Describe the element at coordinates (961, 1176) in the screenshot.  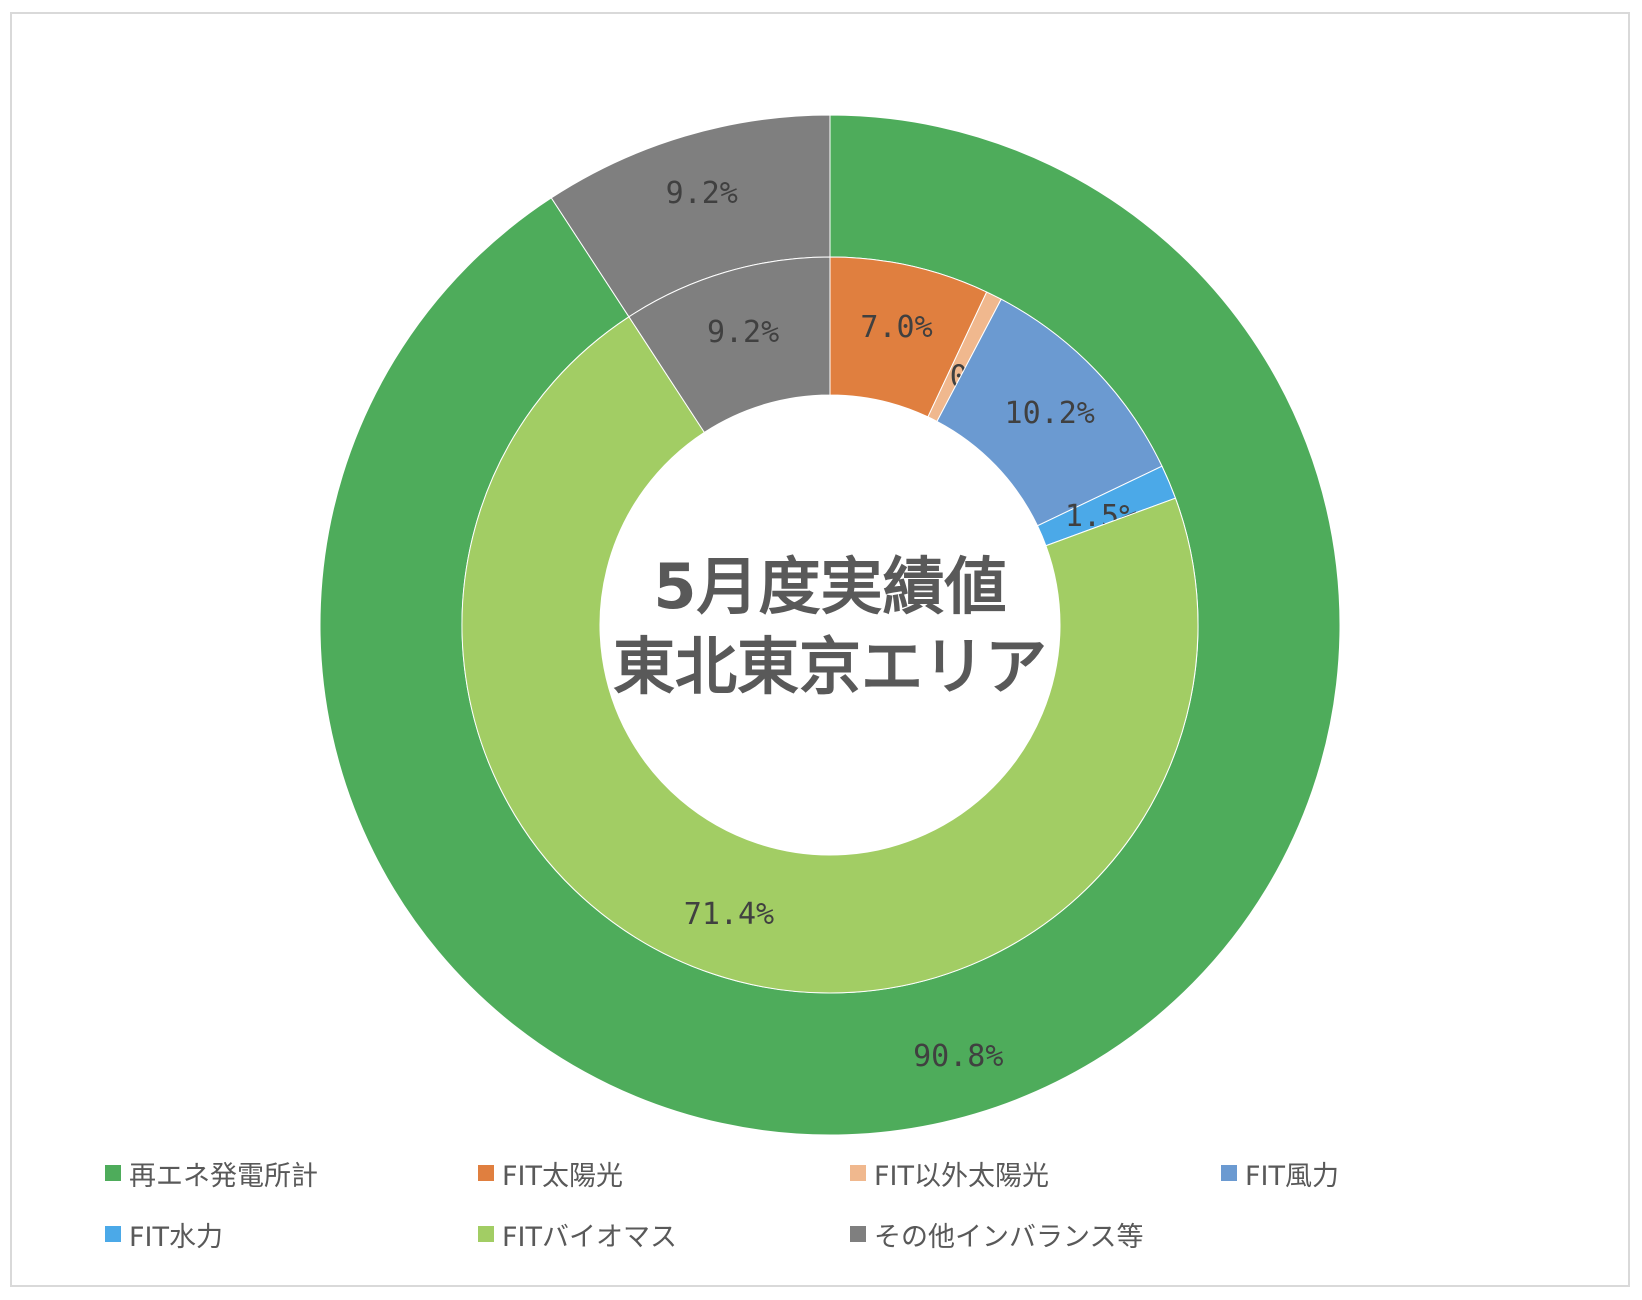
I see `legend-label: FIT以外太陽光` at that location.